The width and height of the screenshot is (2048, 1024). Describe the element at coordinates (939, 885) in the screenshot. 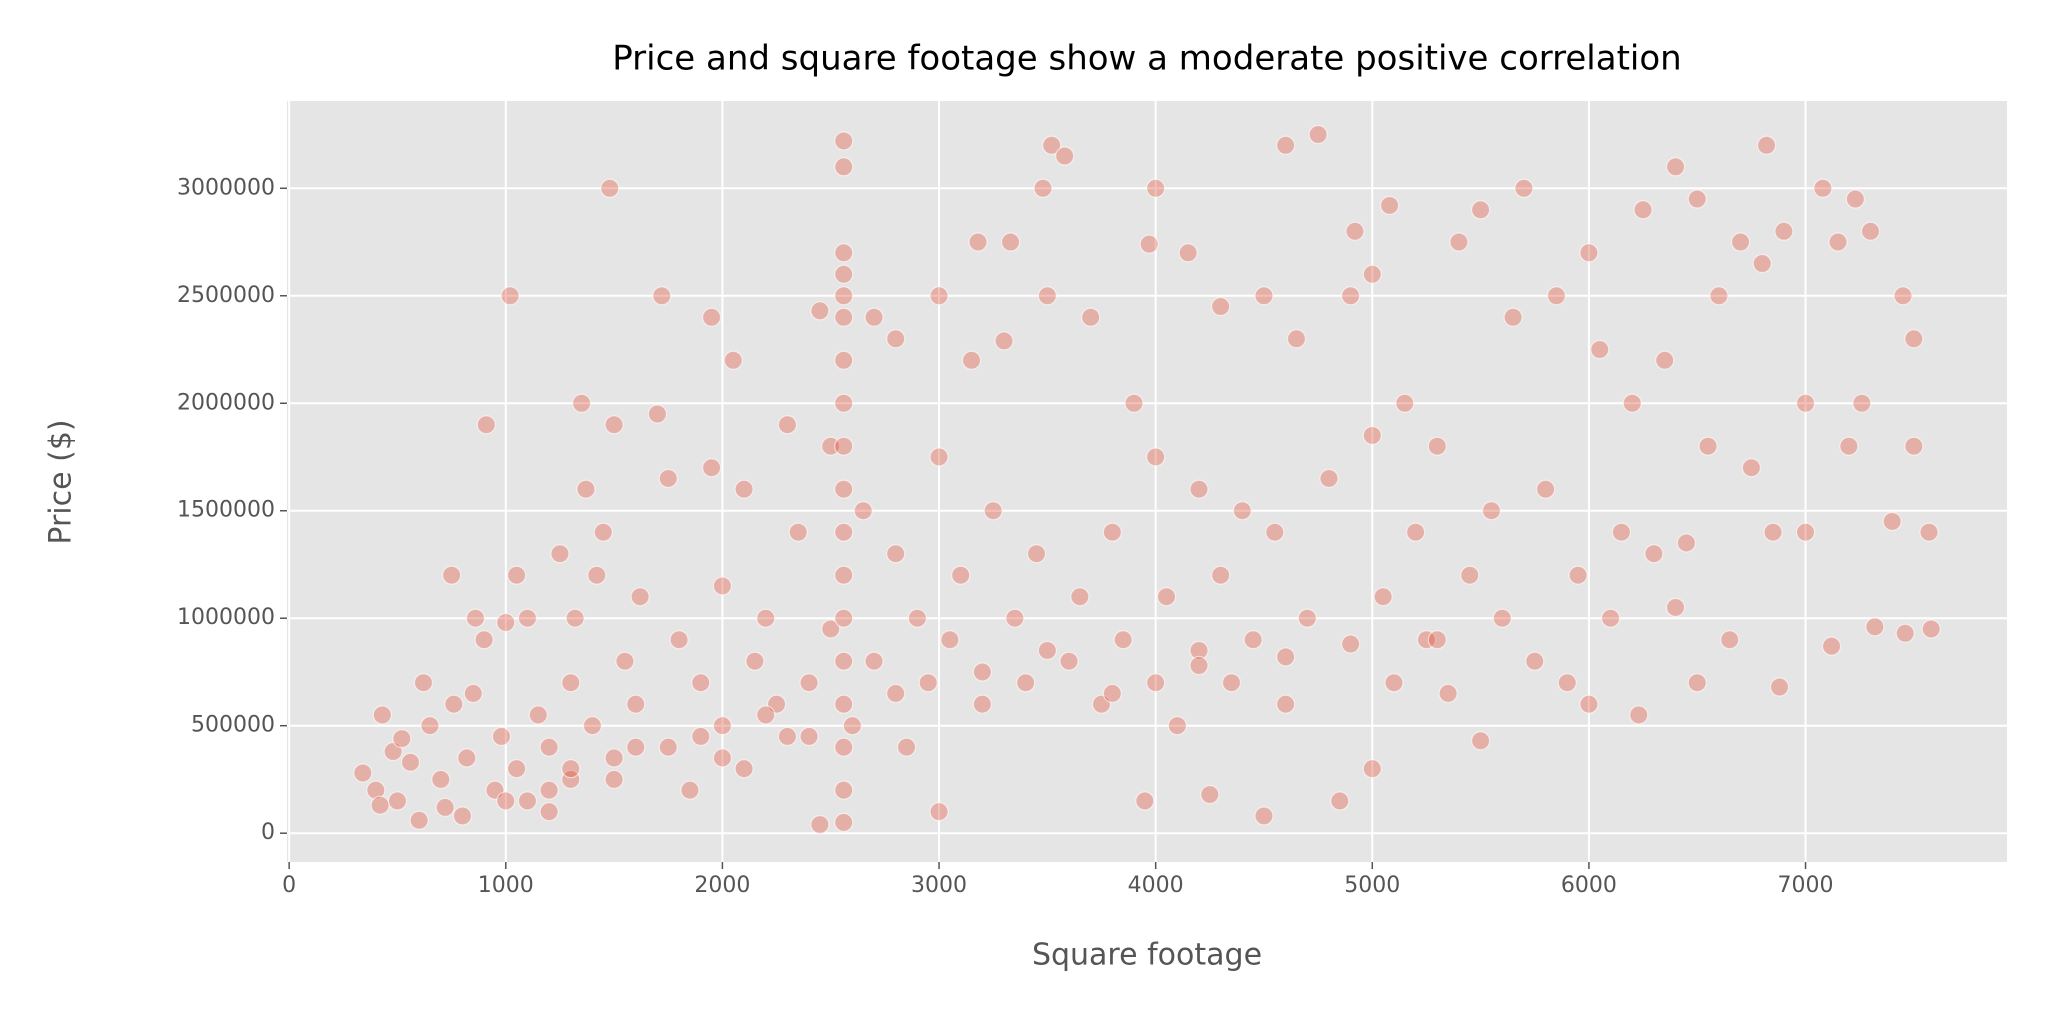

I see `x-tick-label: 3000` at that location.